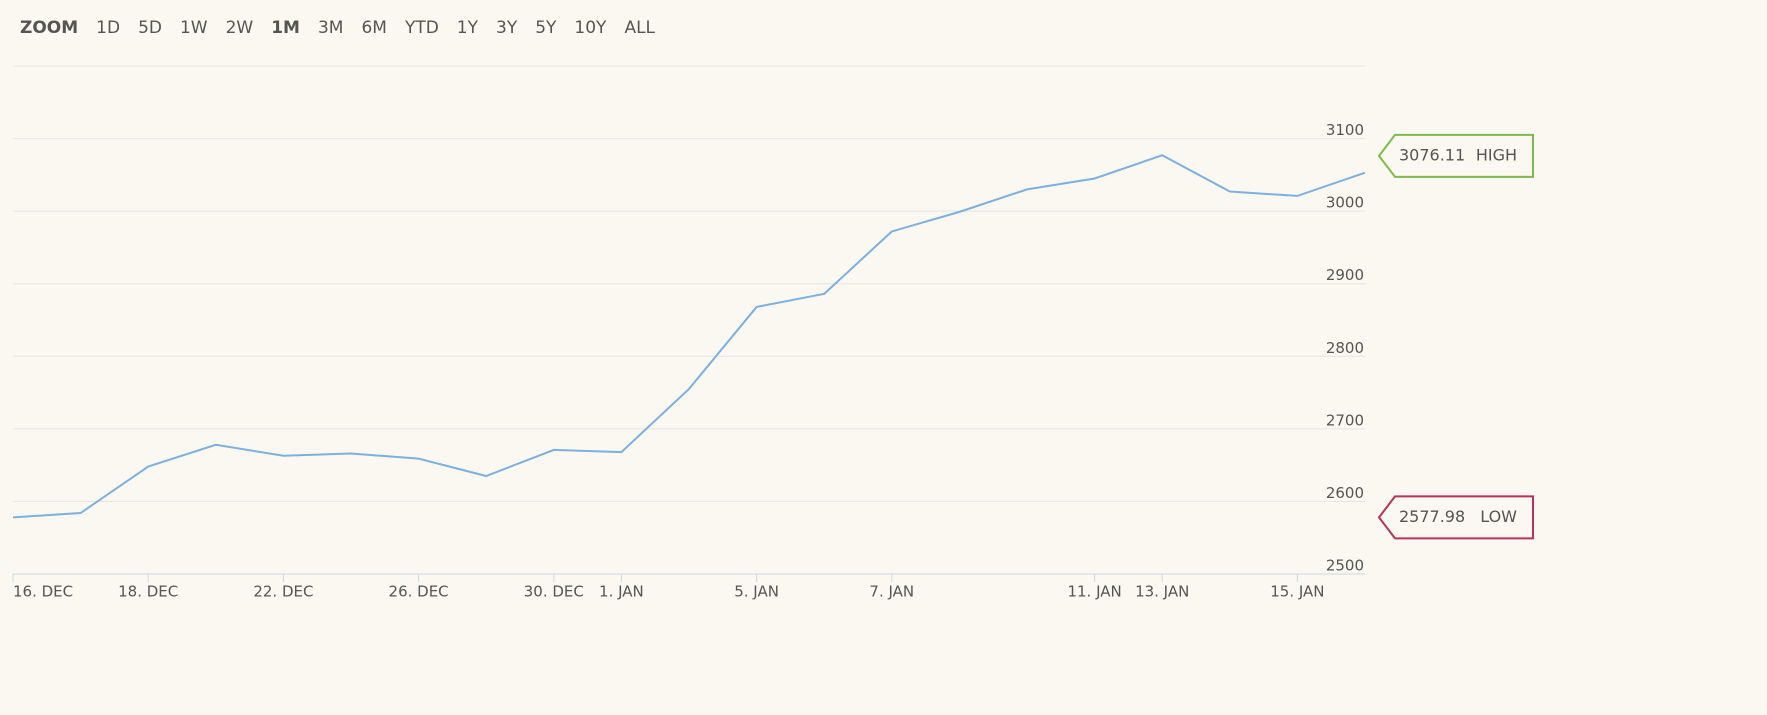 This screenshot has width=1767, height=715. Describe the element at coordinates (1496, 154) in the screenshot. I see `high-label: HIGH` at that location.